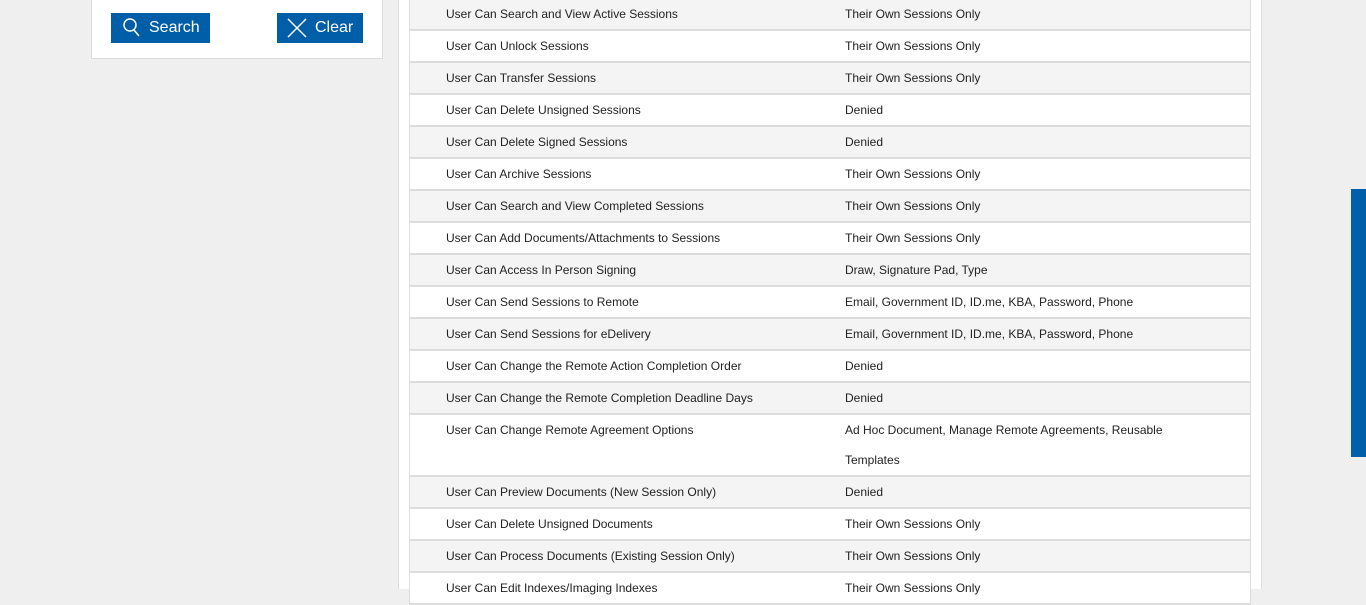 The width and height of the screenshot is (1366, 605). Describe the element at coordinates (549, 524) in the screenshot. I see `permission-name: User Can Delete Unsigned Documents` at that location.